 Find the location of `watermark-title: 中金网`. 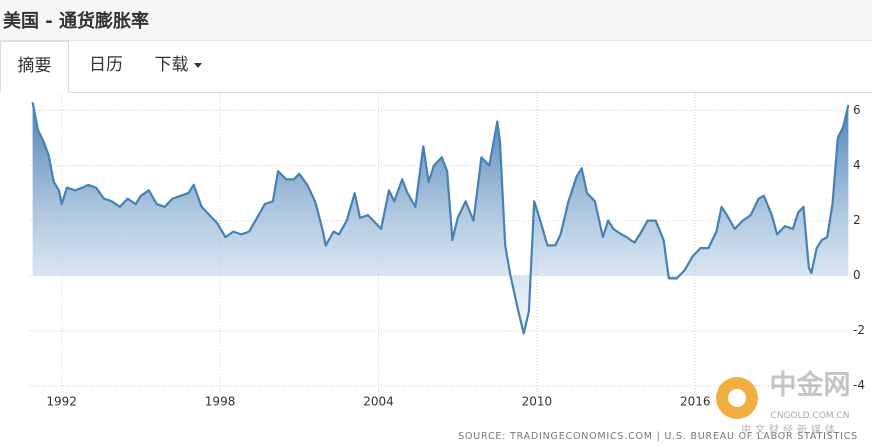

watermark-title: 中金网 is located at coordinates (810, 385).